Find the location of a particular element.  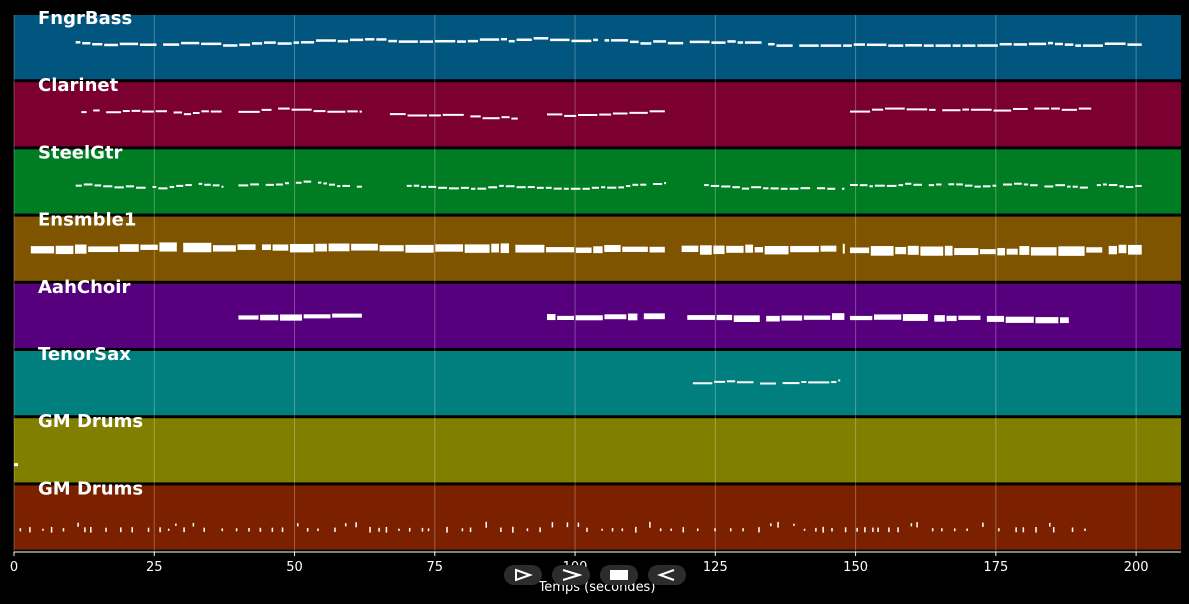

x-tick-label: 125 is located at coordinates (715, 567).